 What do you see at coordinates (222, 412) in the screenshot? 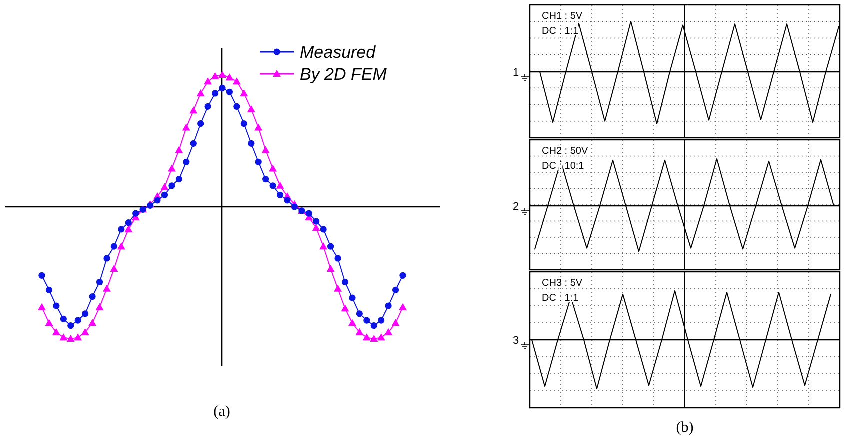
I see `text: (a)` at bounding box center [222, 412].